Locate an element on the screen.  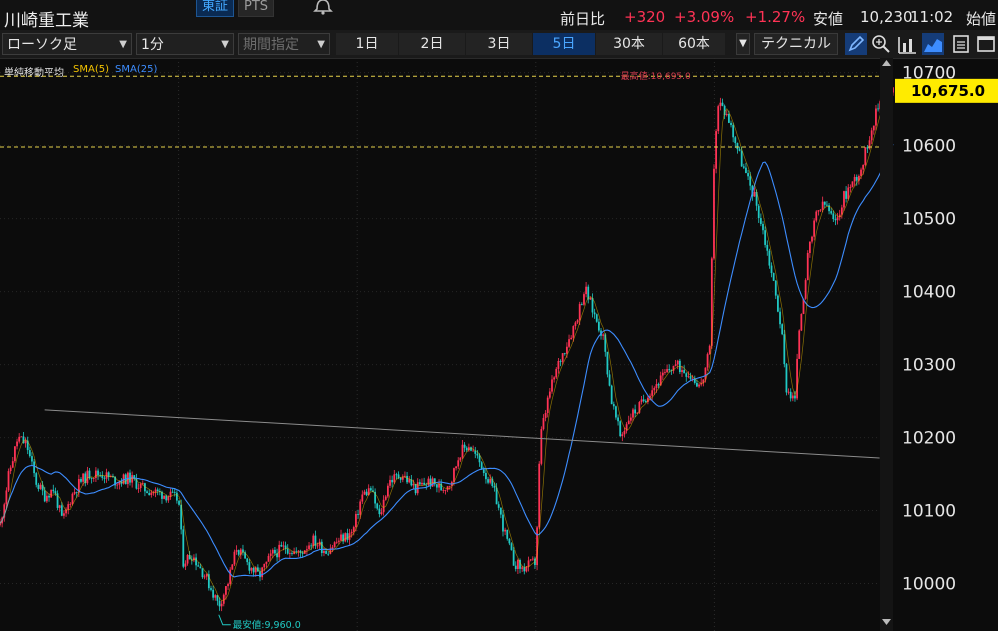
tab-pts: PTS is located at coordinates (256, 8).